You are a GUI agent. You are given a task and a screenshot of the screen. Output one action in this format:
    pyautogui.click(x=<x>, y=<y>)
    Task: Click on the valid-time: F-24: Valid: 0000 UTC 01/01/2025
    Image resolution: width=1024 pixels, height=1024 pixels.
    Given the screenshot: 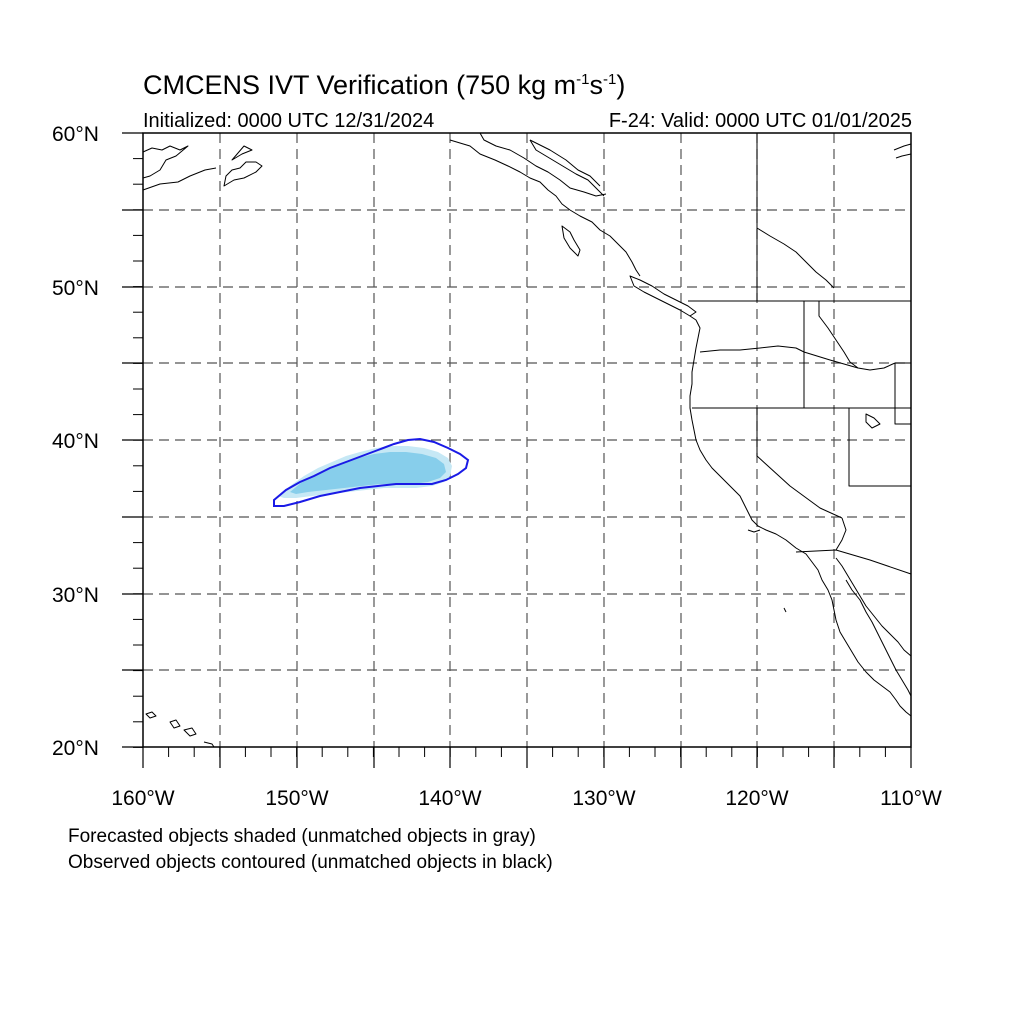 What is the action you would take?
    pyautogui.click(x=760, y=121)
    